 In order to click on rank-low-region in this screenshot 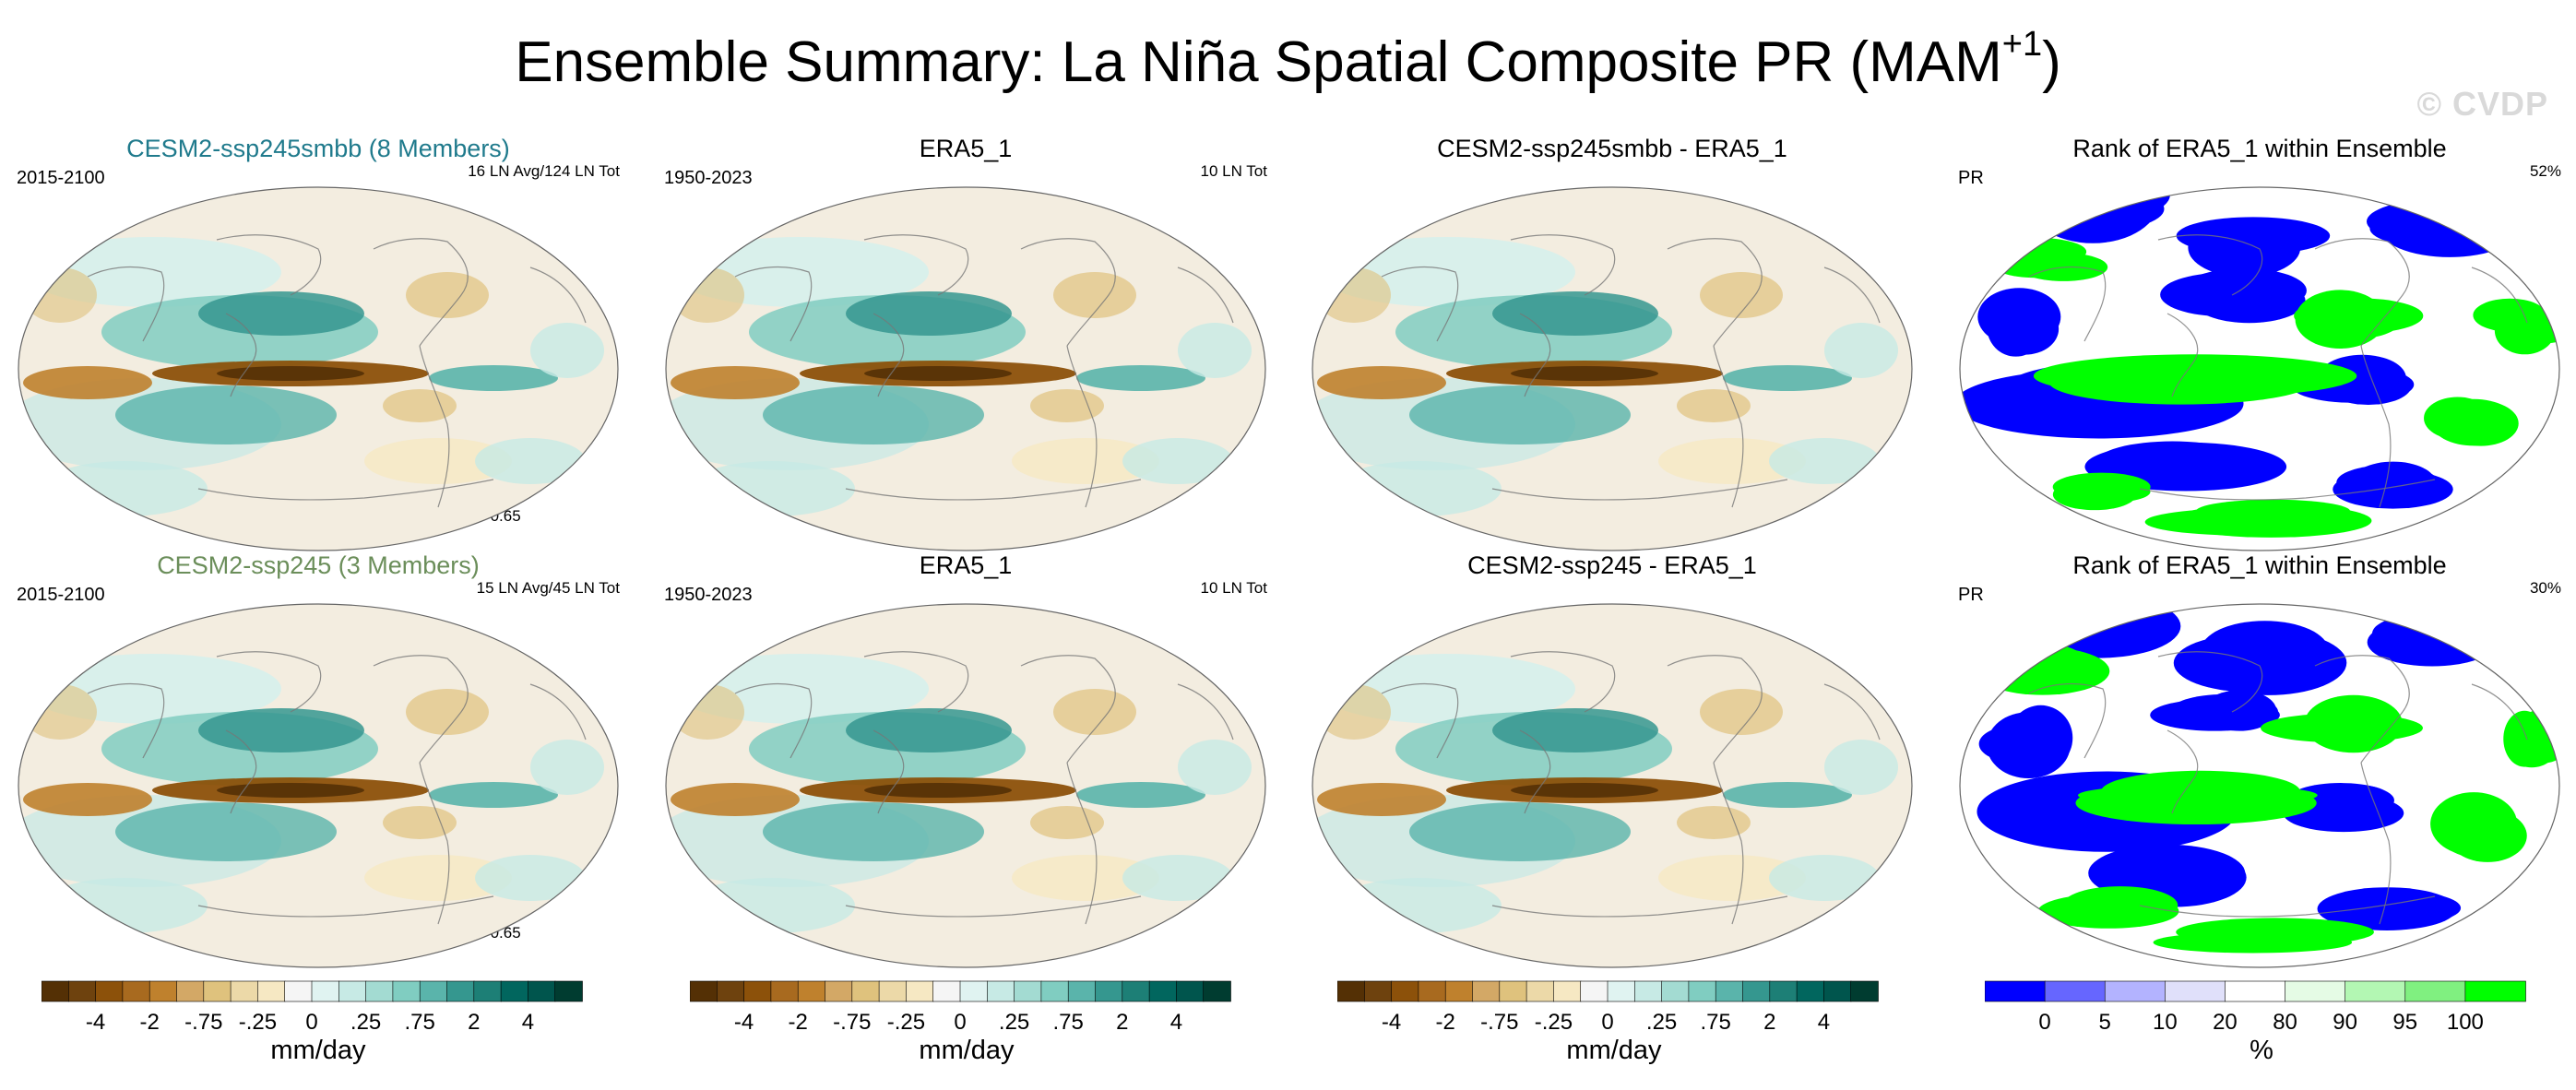, I will do `click(2223, 294)`.